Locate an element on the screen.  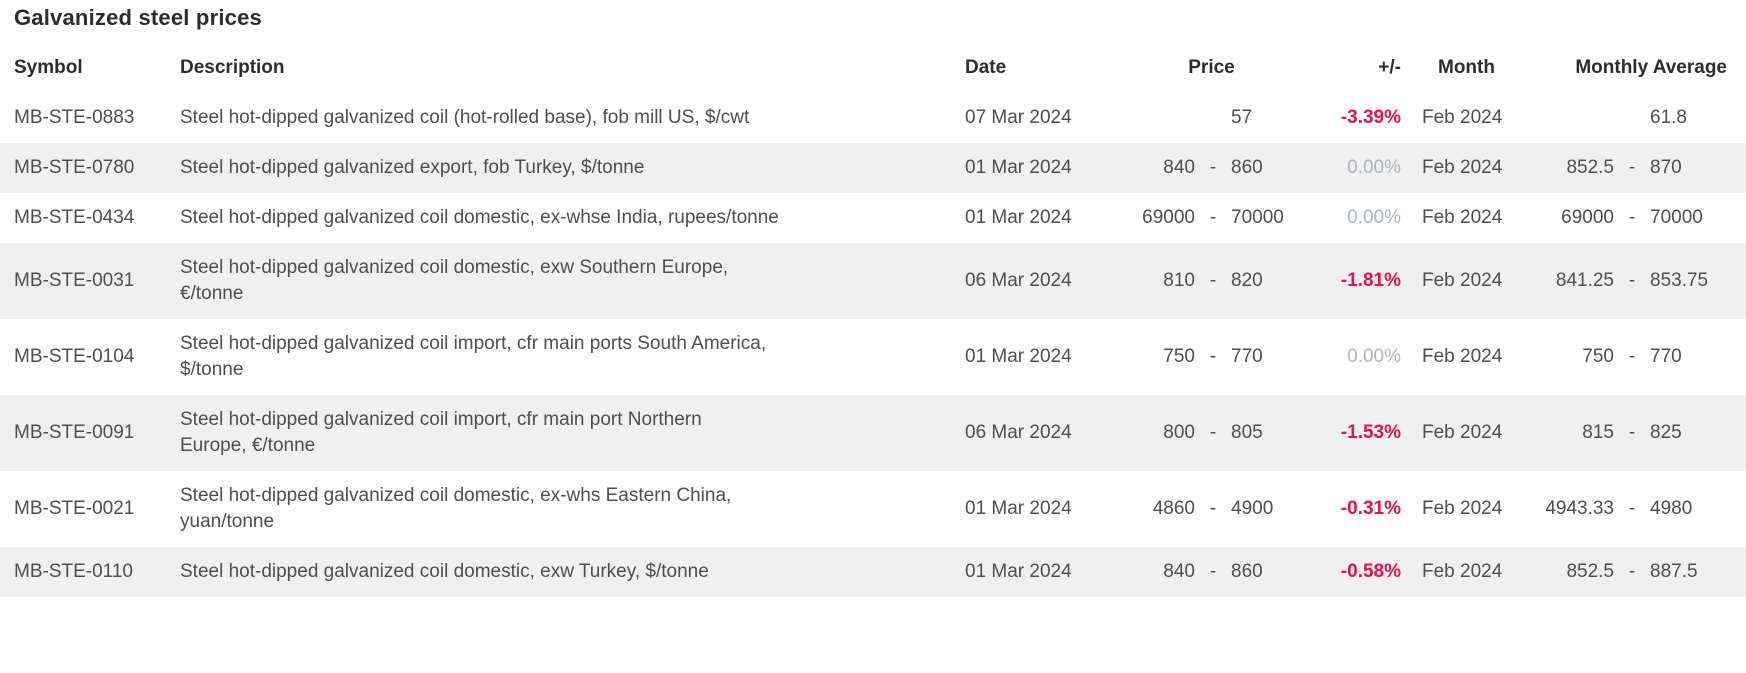
cell-monthly-avg-high: 870 is located at coordinates (1666, 167).